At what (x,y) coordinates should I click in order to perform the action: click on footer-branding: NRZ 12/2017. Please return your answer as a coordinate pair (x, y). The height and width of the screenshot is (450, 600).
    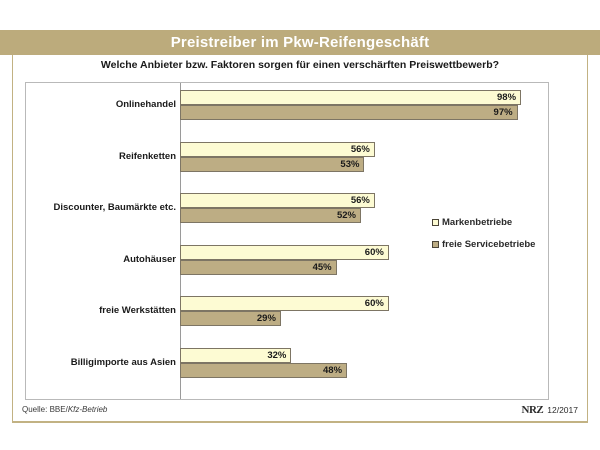
    Looking at the image, I should click on (550, 410).